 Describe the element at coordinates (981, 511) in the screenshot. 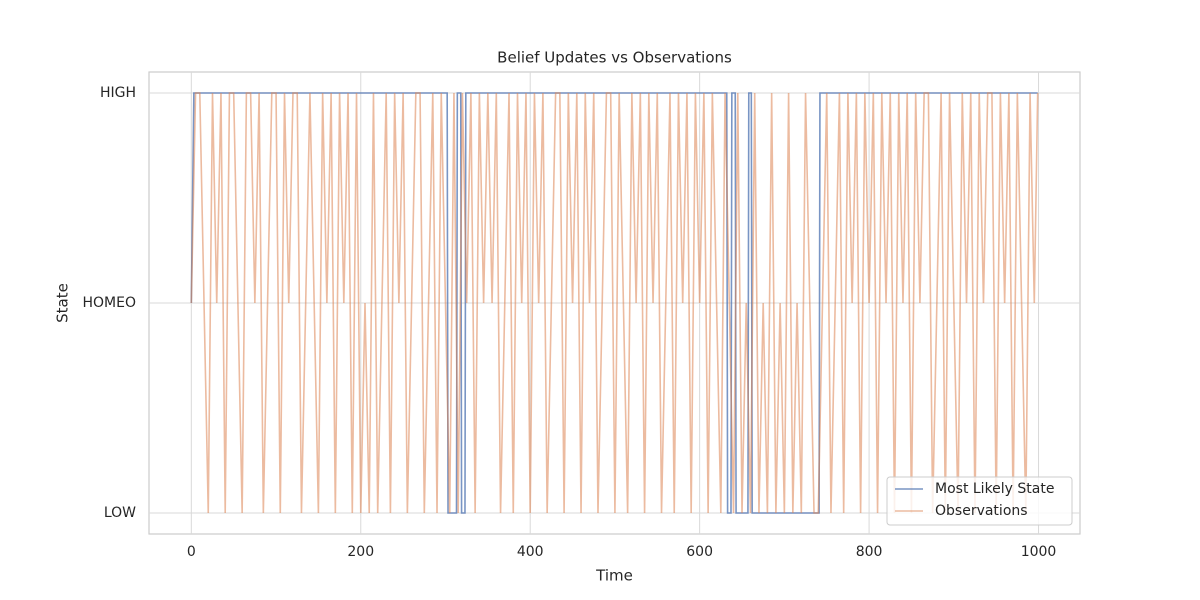

I see `legend-label: Observations` at that location.